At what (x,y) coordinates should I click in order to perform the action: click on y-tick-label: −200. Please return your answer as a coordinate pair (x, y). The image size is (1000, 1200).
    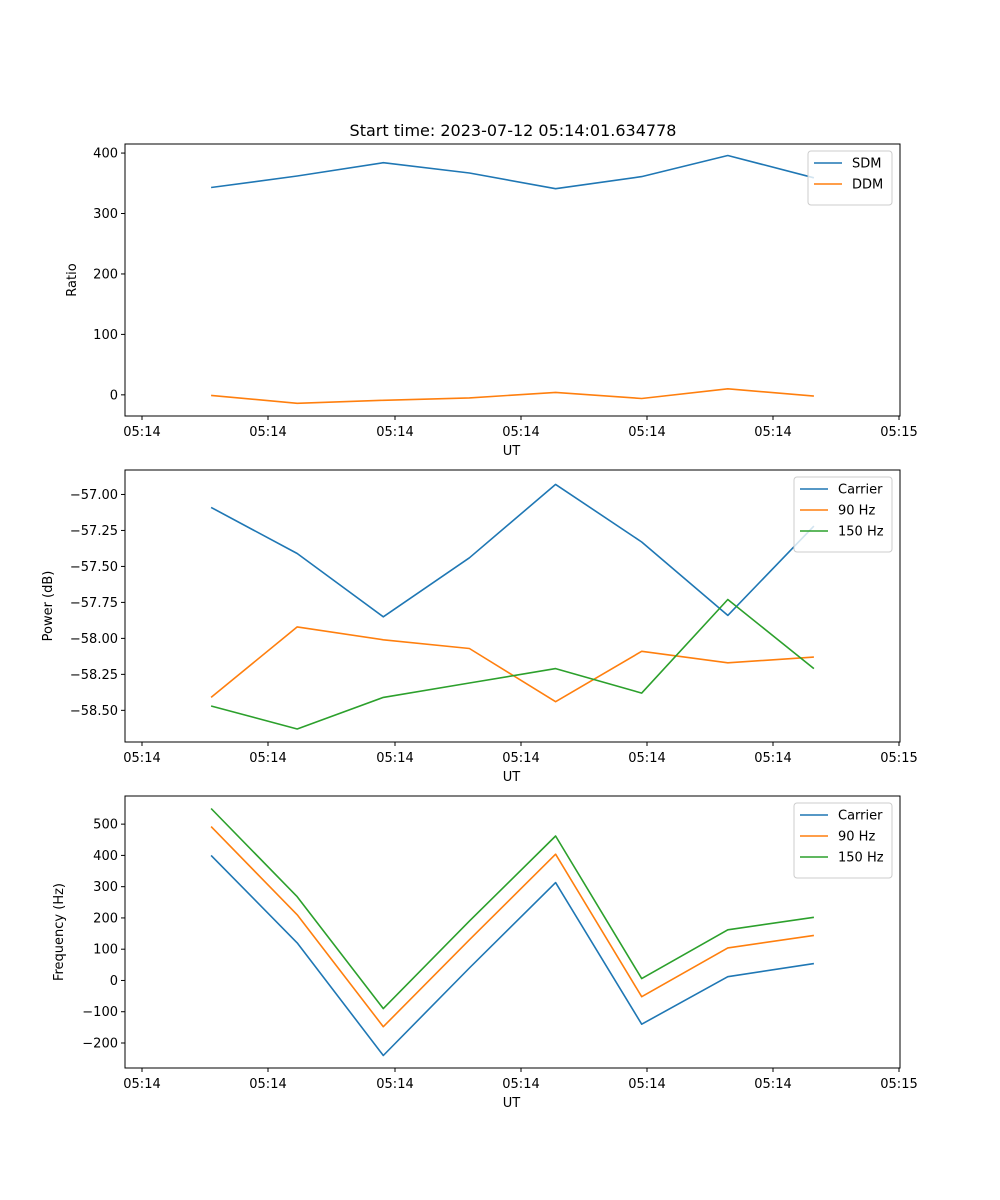
    Looking at the image, I should click on (100, 1043).